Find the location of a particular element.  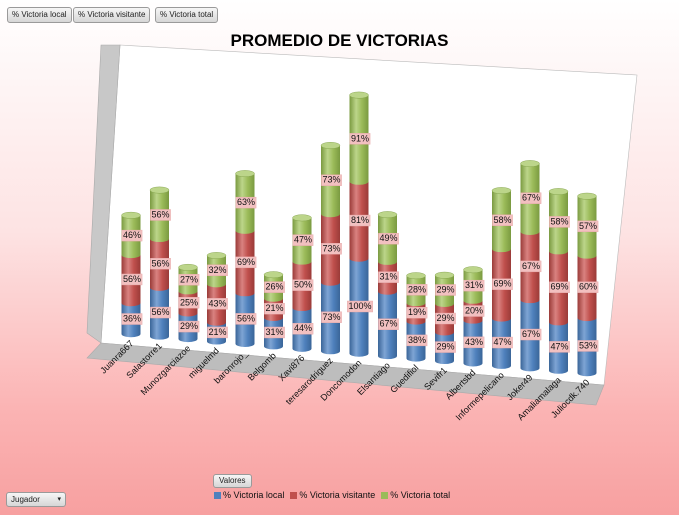

data-label-local-6: 44% is located at coordinates (303, 328).